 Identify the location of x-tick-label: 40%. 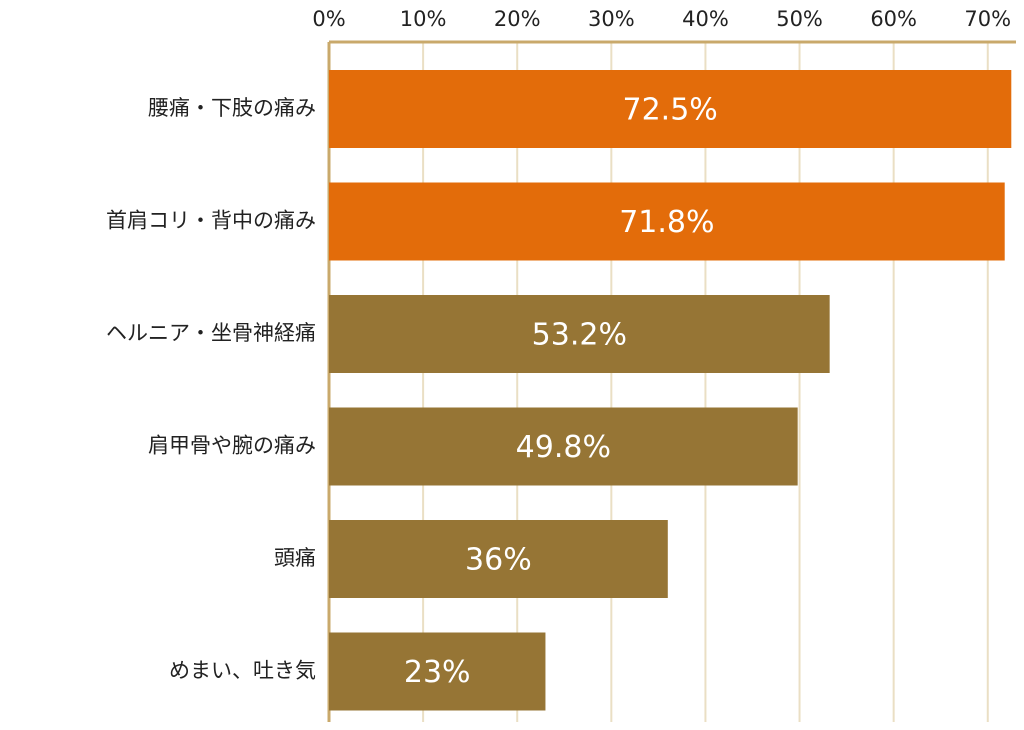
(705, 19).